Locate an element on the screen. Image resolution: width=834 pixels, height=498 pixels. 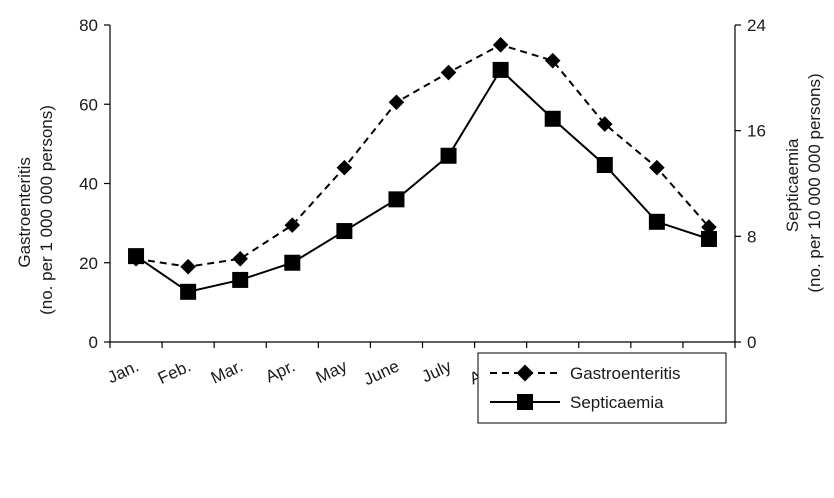
right-tick-label: 8 is located at coordinates (751, 236).